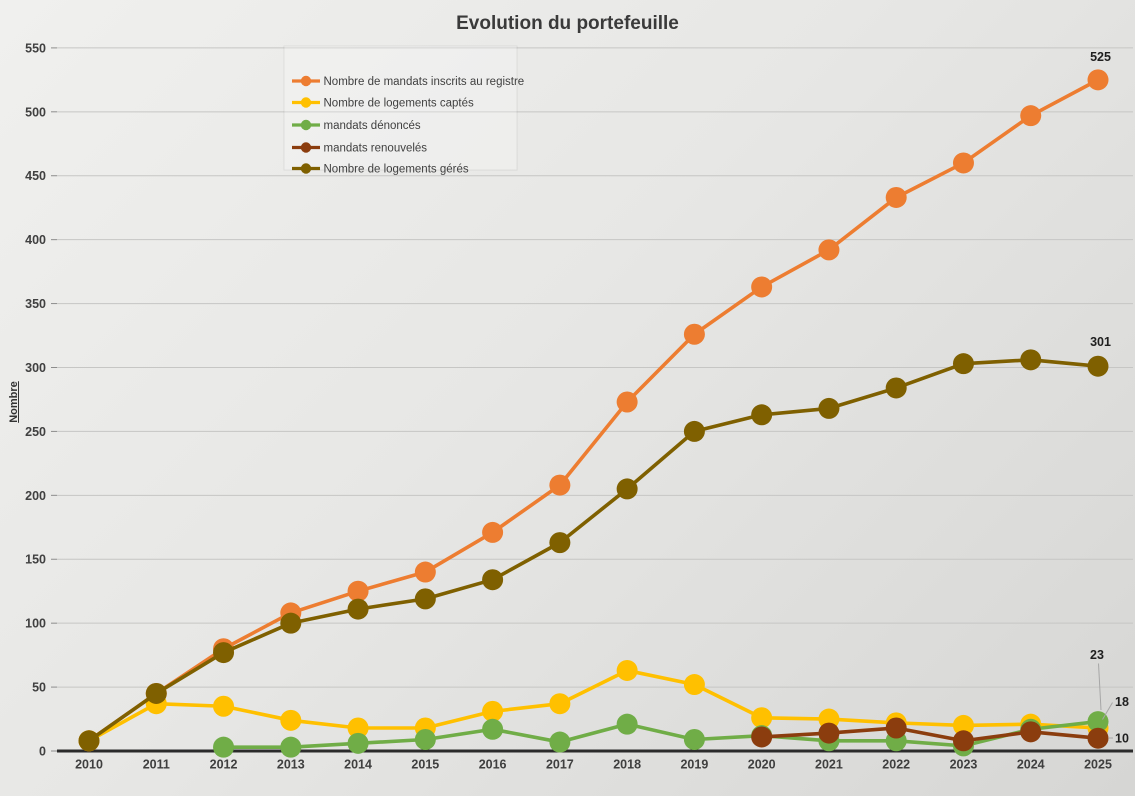  Describe the element at coordinates (42, 752) in the screenshot. I see `y-axis-tick-label: 0` at that location.